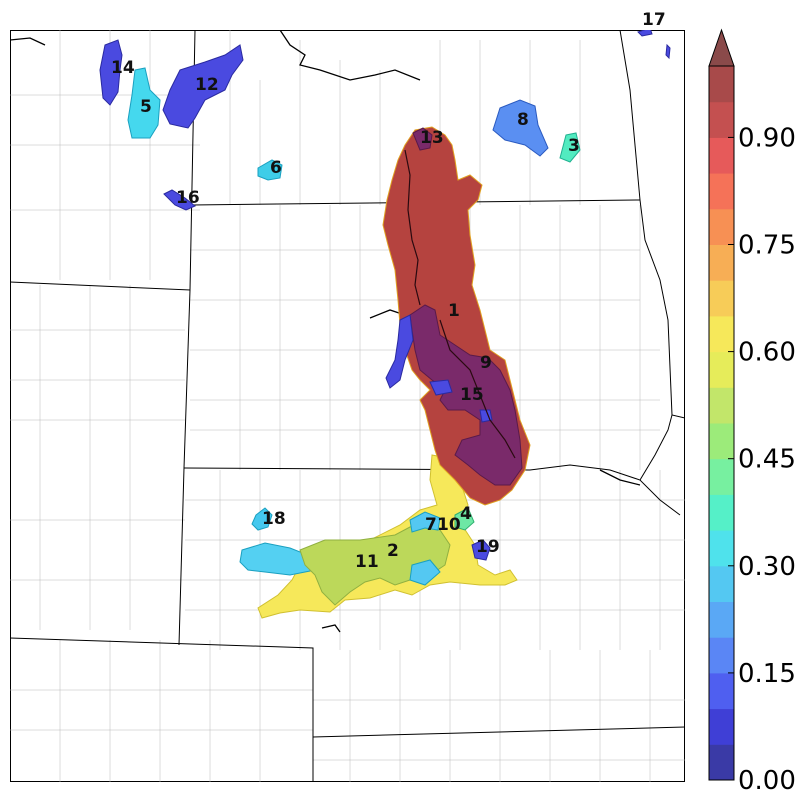 The width and height of the screenshot is (799, 806). I want to click on region-16-shape, so click(179, 200).